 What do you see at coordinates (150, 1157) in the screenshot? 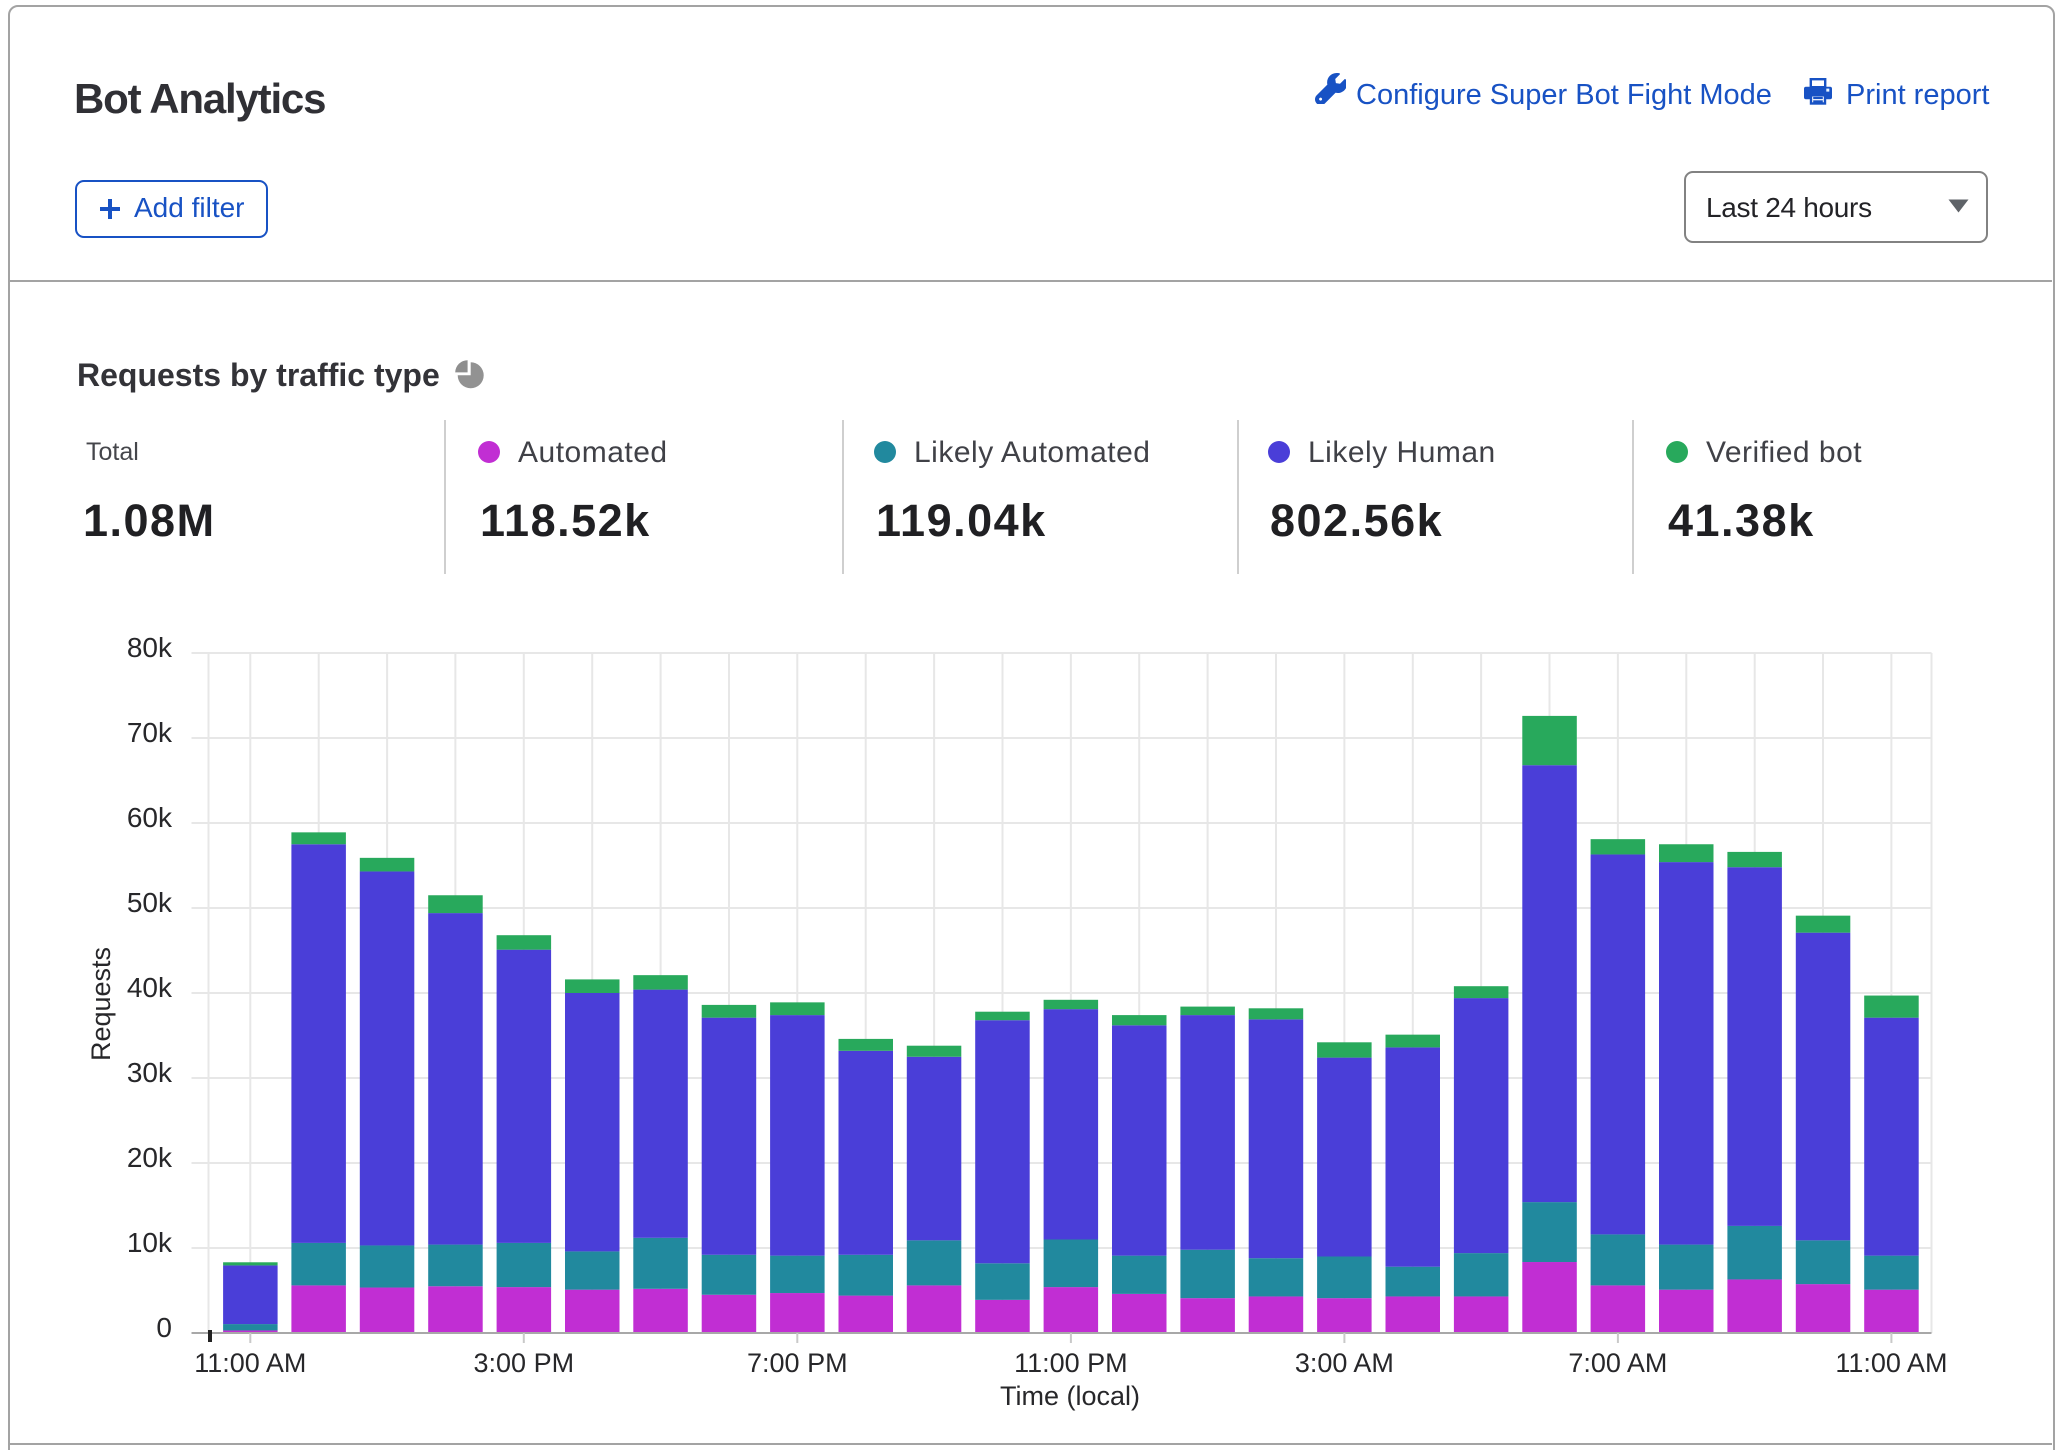
I see `svg-text: 20k` at bounding box center [150, 1157].